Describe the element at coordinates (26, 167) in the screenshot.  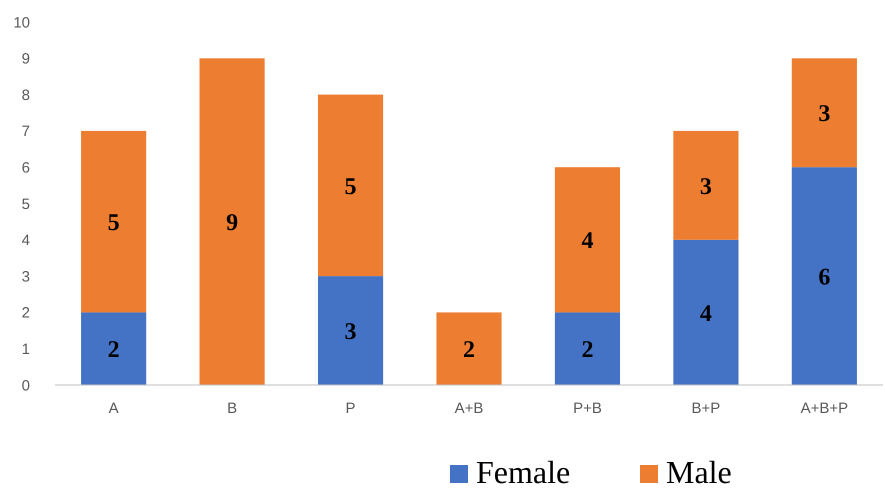
I see `y-tick-label: 6` at that location.